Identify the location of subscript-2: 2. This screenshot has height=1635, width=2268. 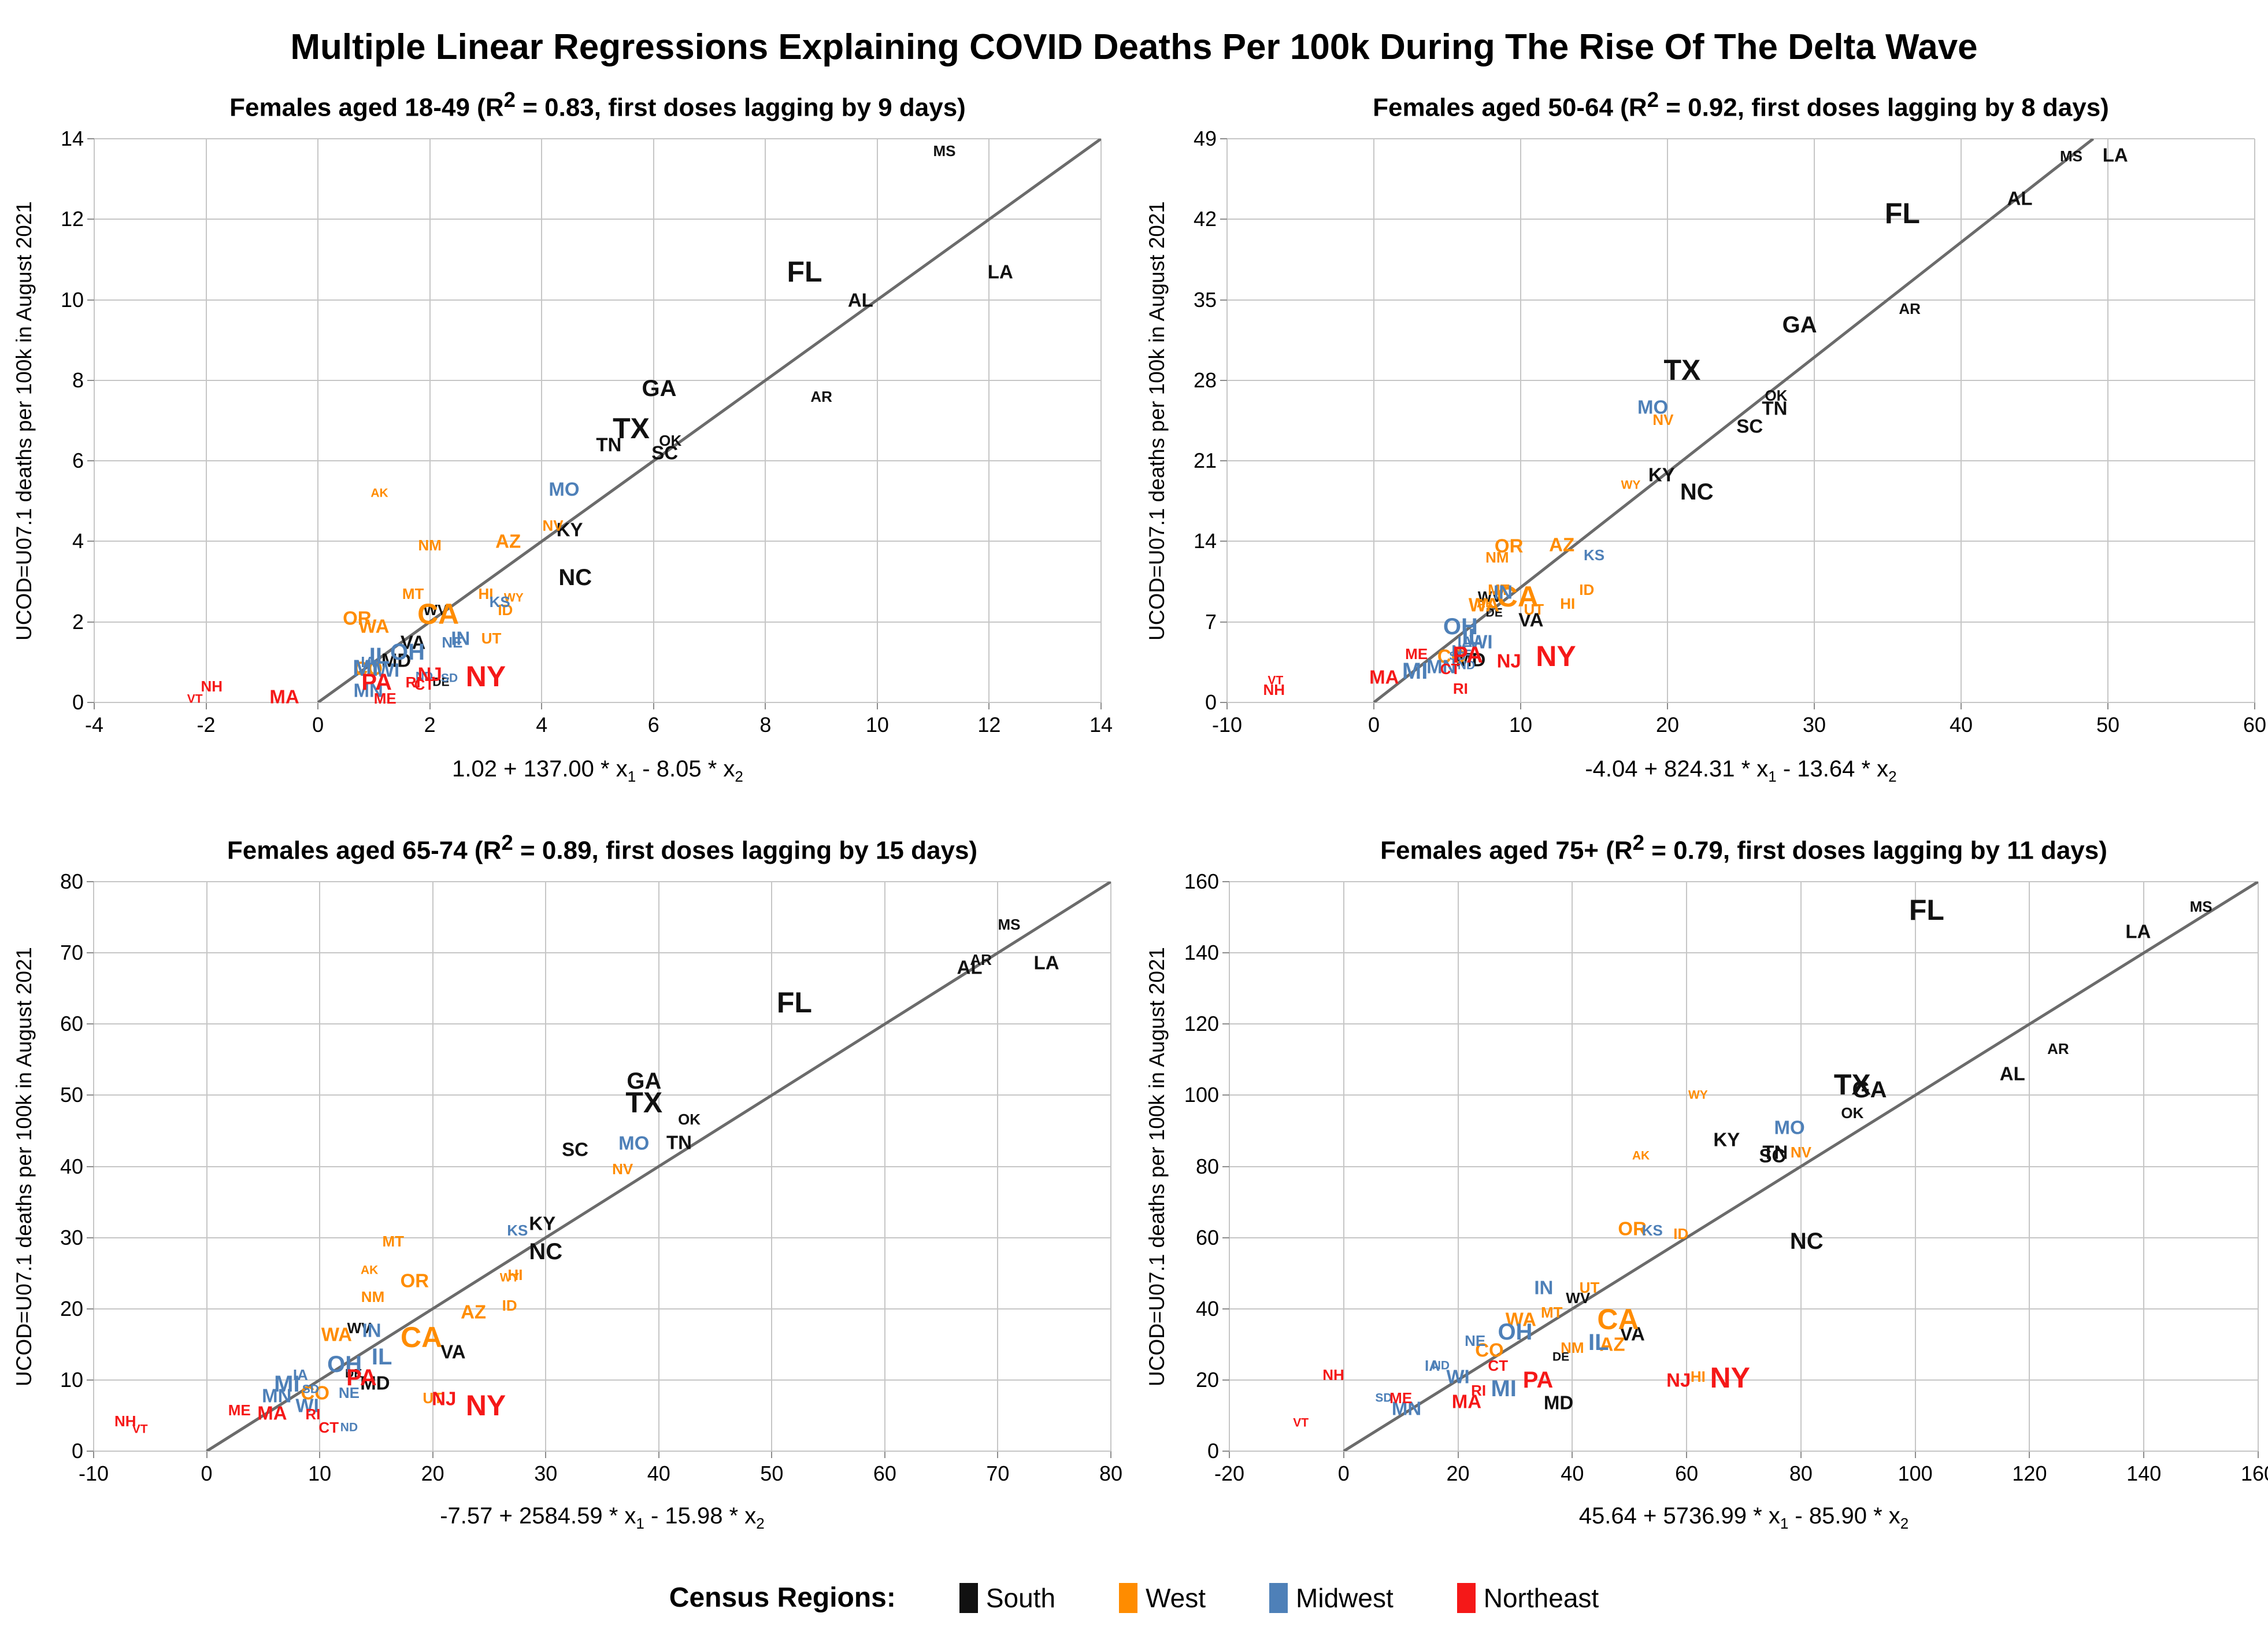
(761, 1523).